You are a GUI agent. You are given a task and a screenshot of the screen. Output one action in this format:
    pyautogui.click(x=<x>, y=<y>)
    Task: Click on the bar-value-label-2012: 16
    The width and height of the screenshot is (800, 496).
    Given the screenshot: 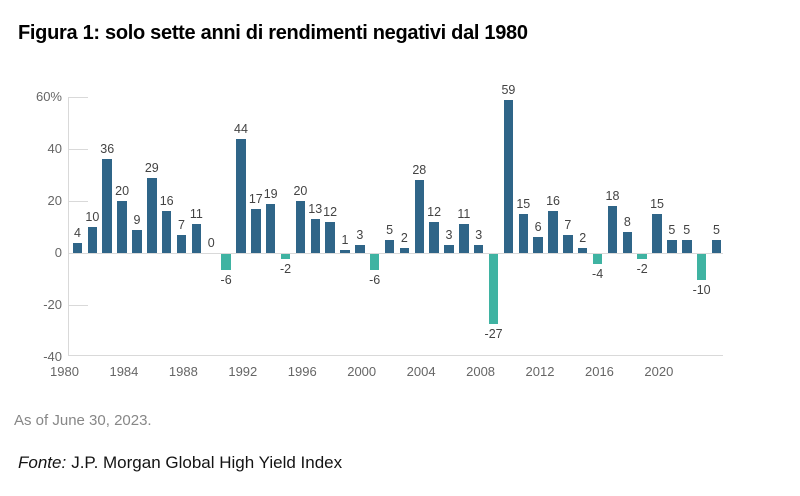 What is the action you would take?
    pyautogui.click(x=553, y=201)
    